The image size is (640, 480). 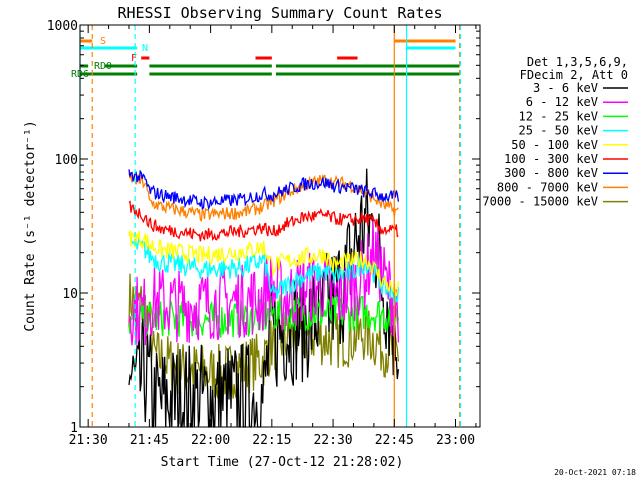 I want to click on legend-label-7: 800 - 7000 keV, so click(x=547, y=187).